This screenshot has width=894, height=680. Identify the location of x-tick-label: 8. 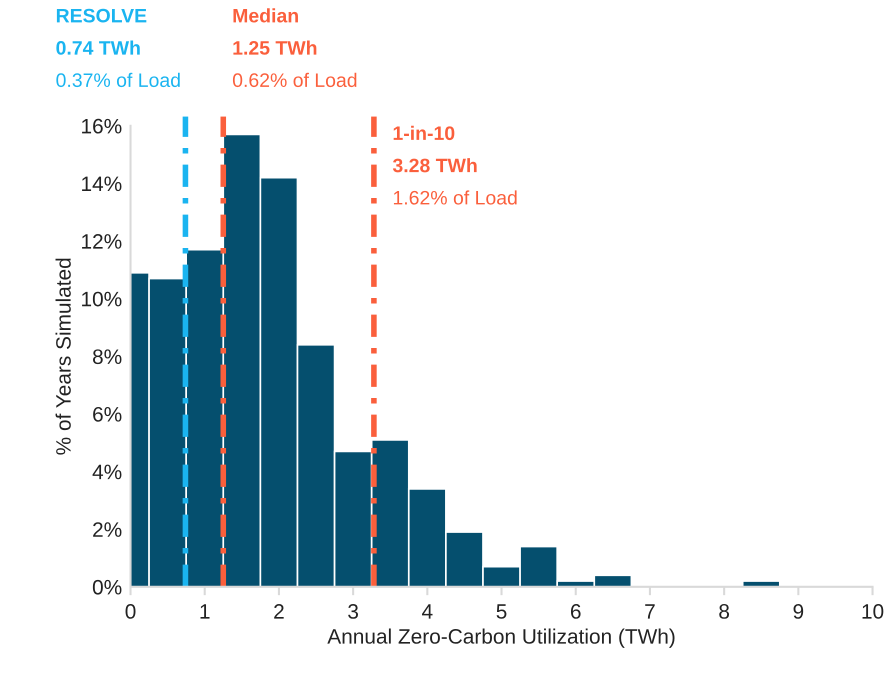
(724, 611).